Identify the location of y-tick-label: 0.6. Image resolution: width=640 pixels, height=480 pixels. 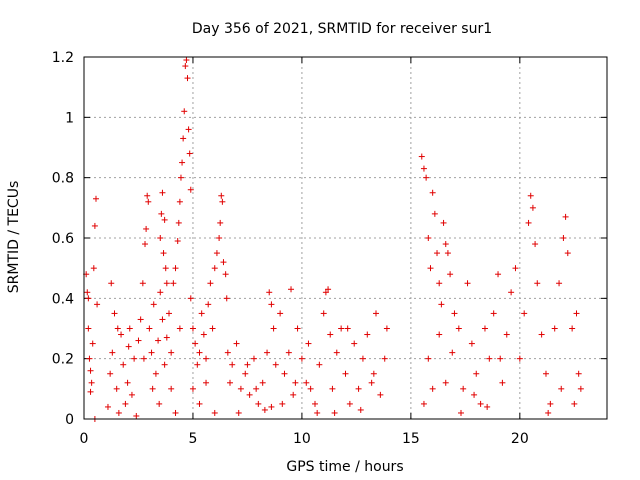
(63, 239).